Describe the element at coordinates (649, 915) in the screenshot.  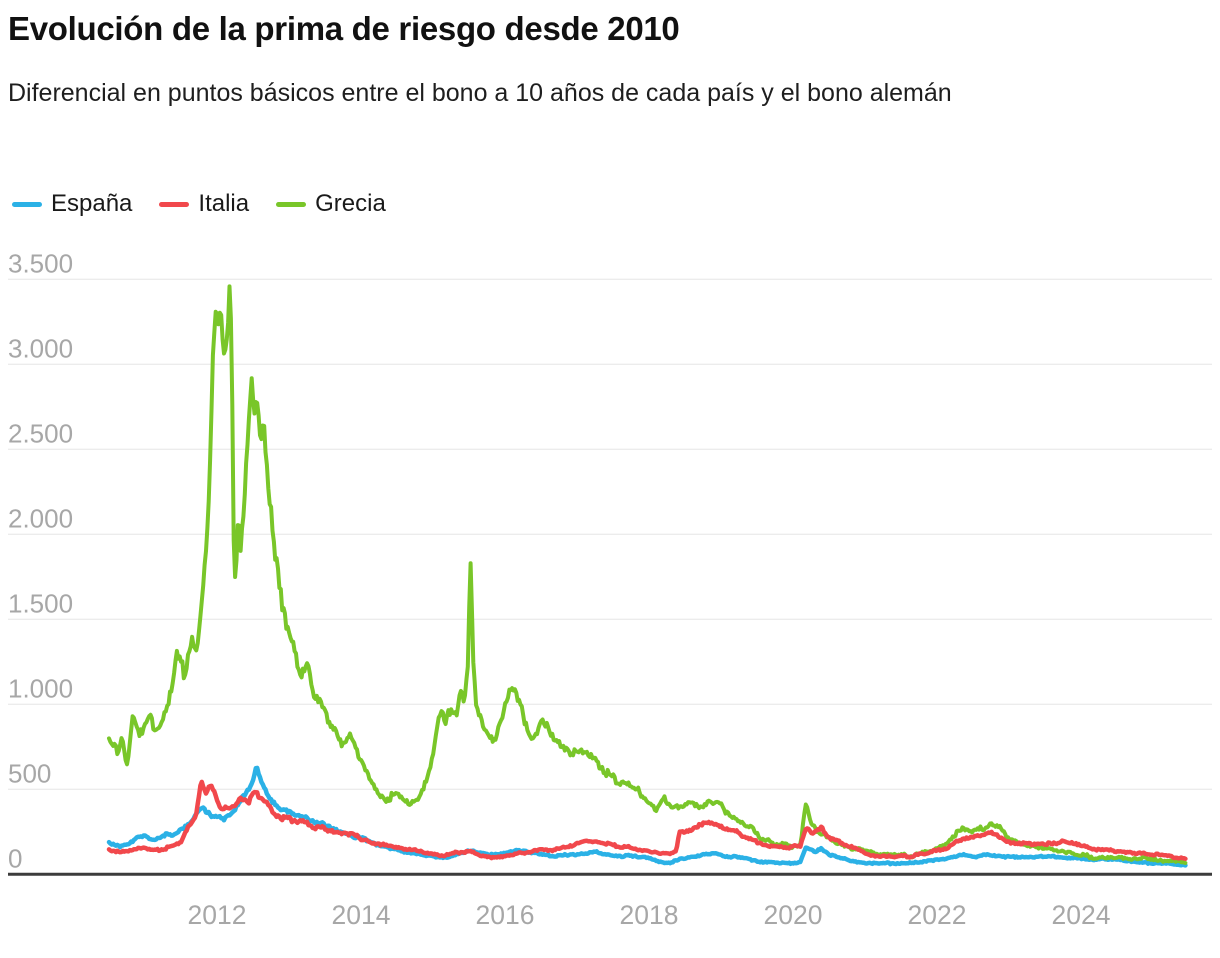
I see `x-axis-label-2018: 2018` at that location.